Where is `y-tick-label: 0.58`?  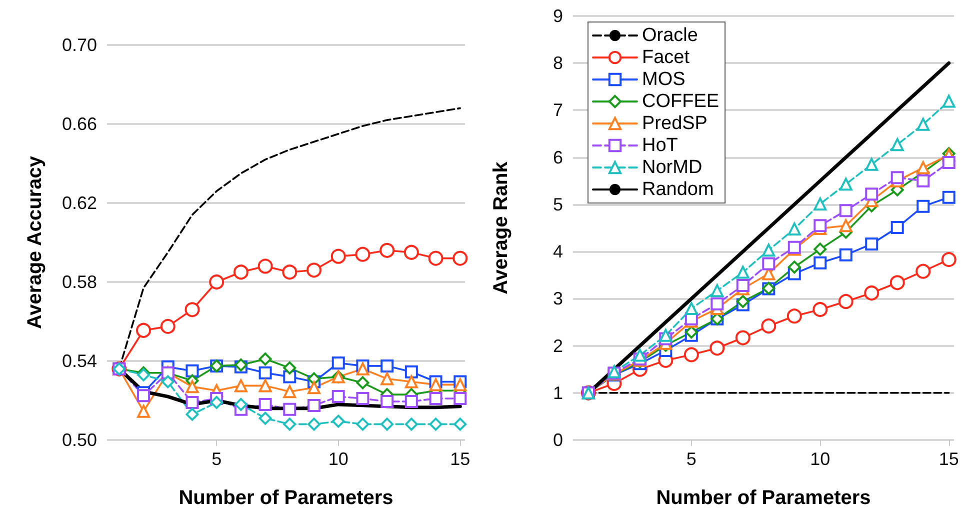 y-tick-label: 0.58 is located at coordinates (79, 282).